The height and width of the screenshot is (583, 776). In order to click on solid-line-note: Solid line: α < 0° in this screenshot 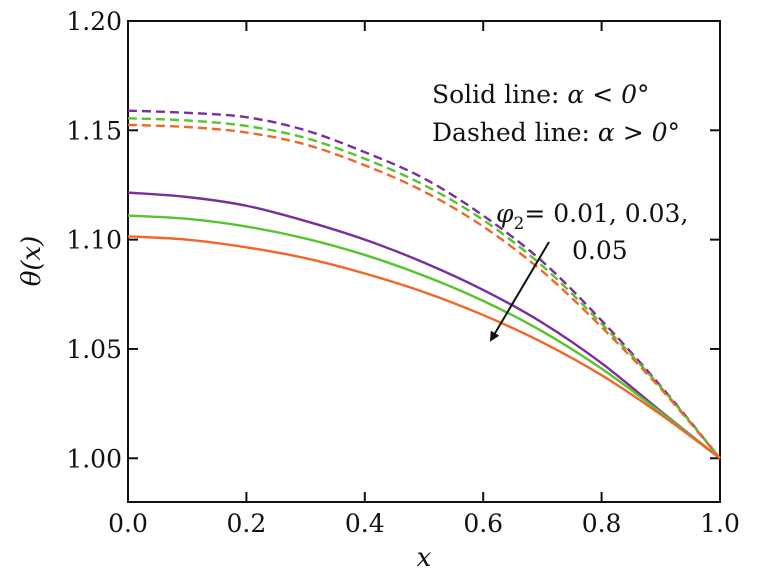, I will do `click(541, 94)`.